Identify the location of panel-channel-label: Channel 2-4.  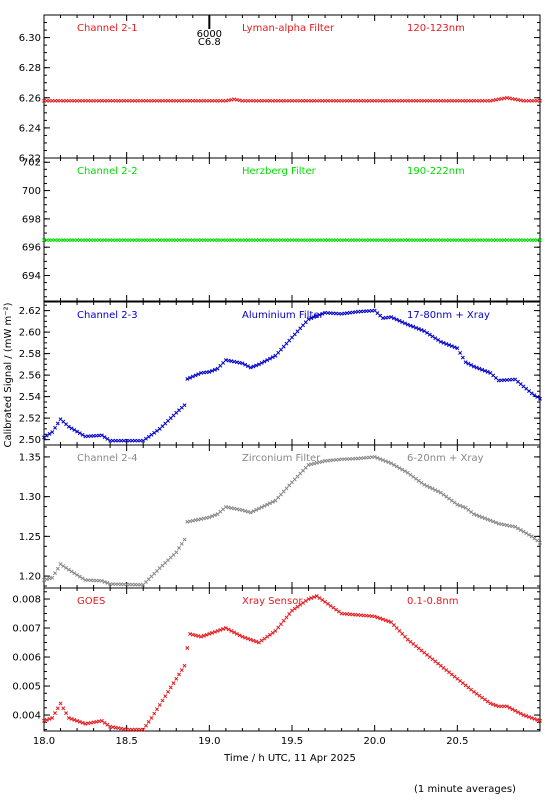
(107, 458).